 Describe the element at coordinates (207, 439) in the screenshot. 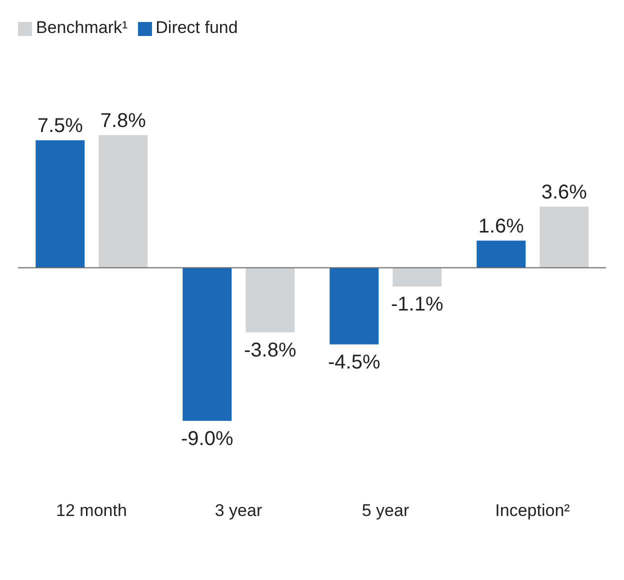

I see `data-label: -9.0%` at that location.